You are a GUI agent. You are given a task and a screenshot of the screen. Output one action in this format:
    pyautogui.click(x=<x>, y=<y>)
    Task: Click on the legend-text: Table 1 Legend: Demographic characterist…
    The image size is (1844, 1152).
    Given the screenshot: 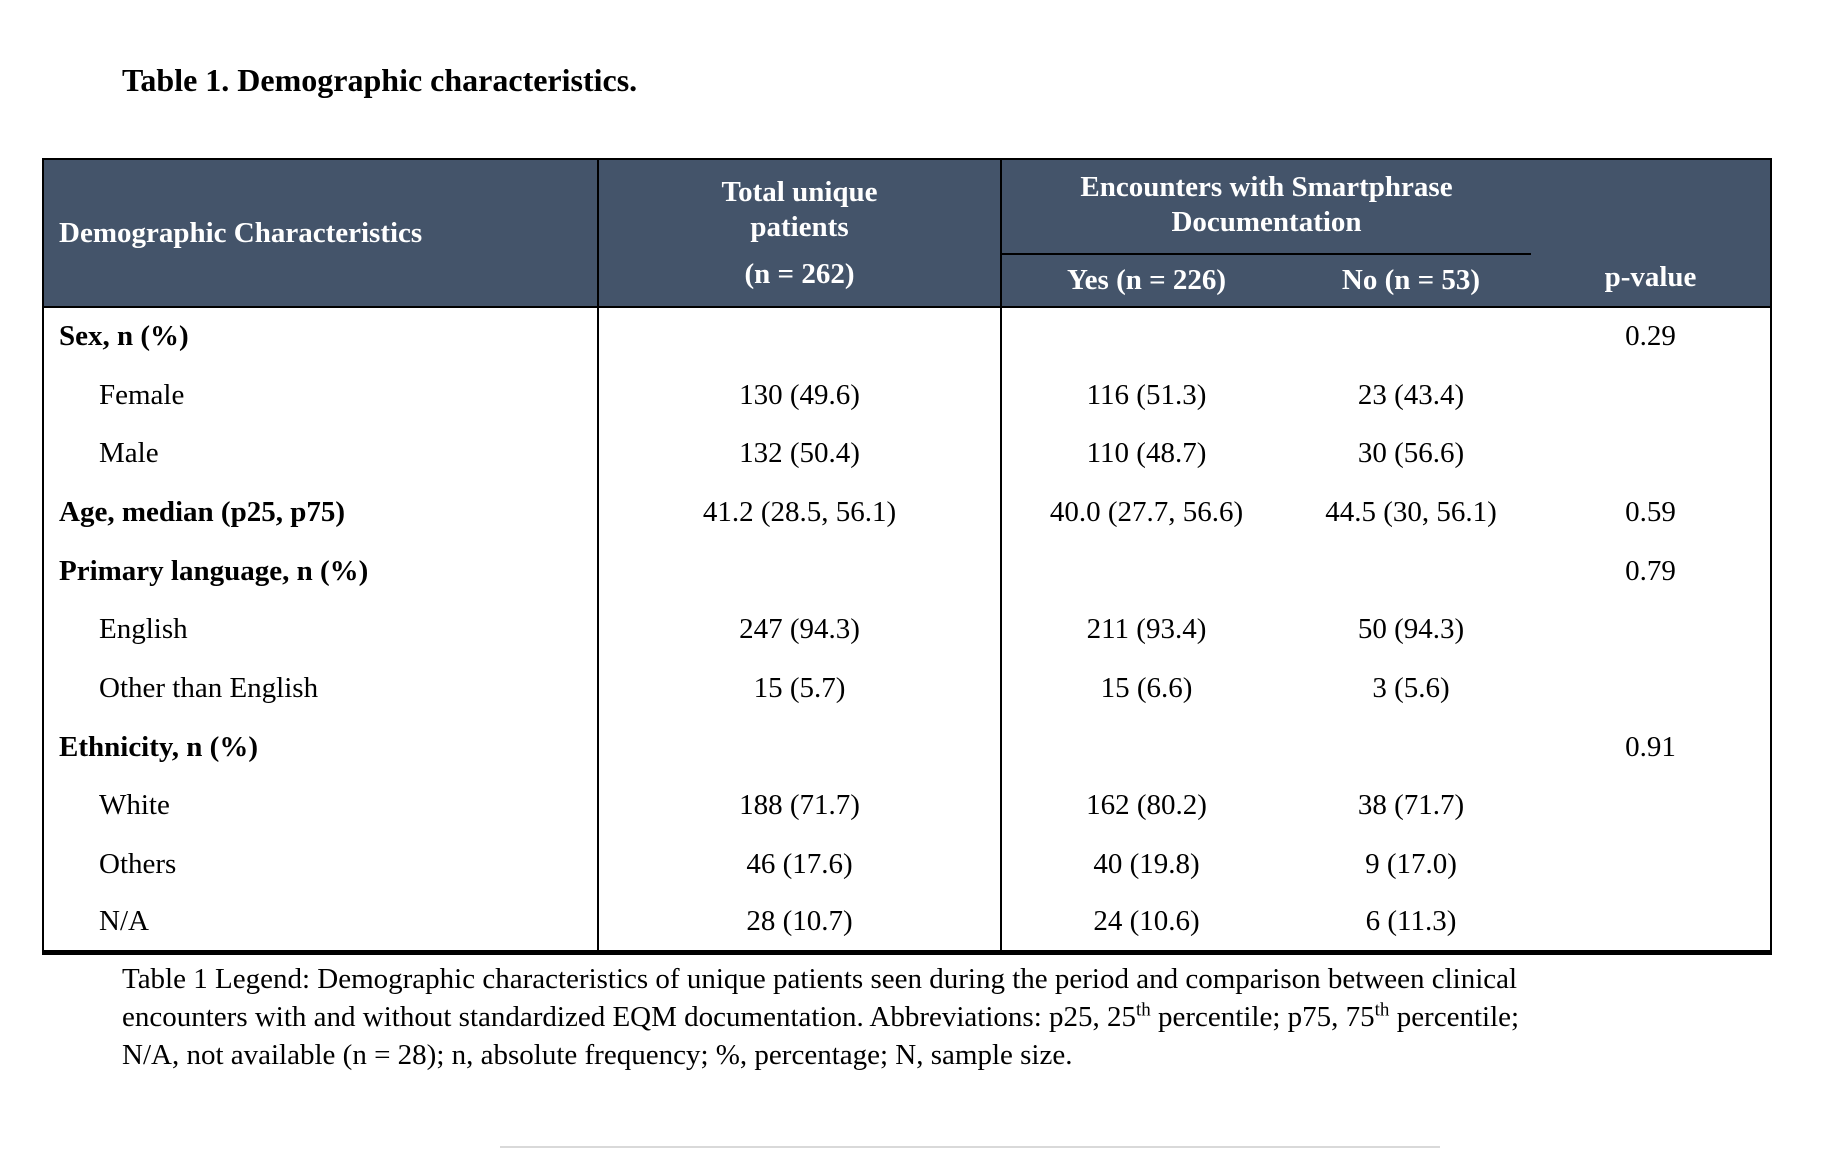 What is the action you would take?
    pyautogui.click(x=820, y=998)
    